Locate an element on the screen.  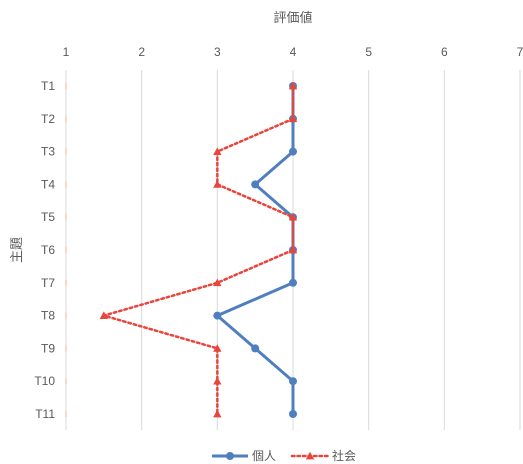
y-tick-label: T7 is located at coordinates (48, 283).